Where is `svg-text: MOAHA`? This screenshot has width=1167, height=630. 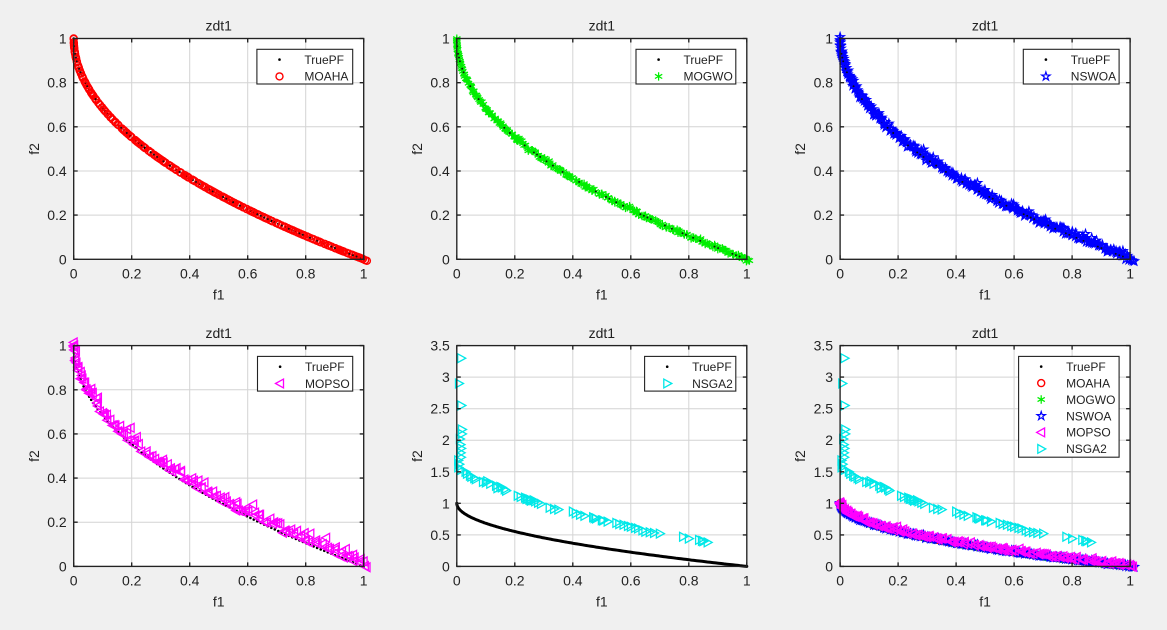
svg-text: MOAHA is located at coordinates (326, 77).